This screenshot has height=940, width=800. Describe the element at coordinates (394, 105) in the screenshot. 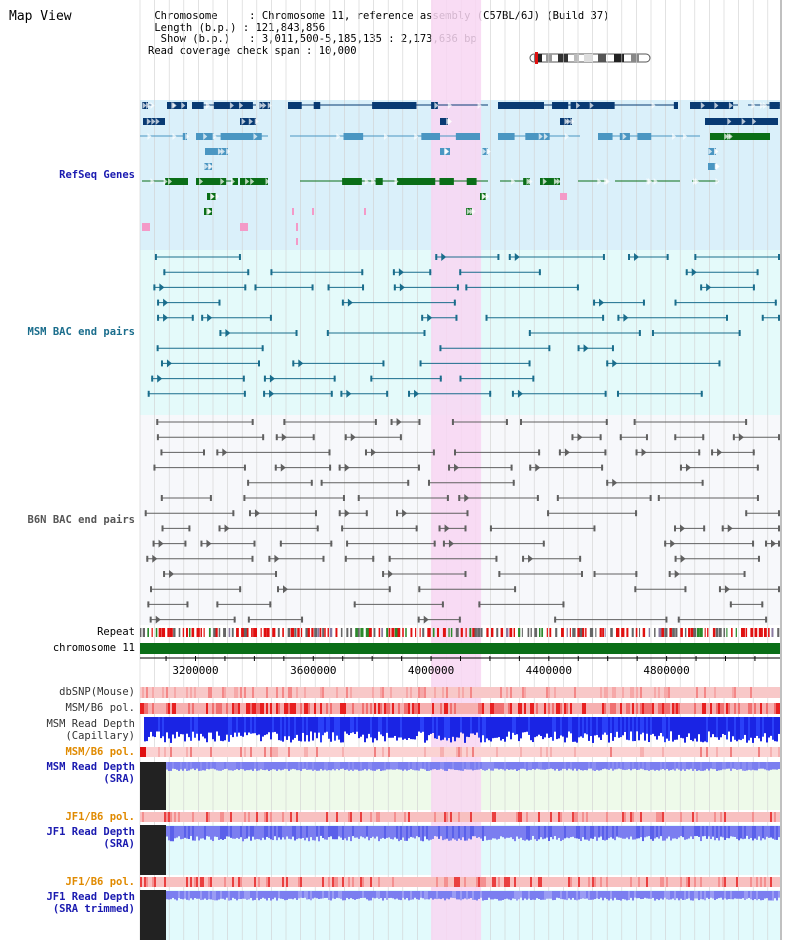

I see `gene-exon` at that location.